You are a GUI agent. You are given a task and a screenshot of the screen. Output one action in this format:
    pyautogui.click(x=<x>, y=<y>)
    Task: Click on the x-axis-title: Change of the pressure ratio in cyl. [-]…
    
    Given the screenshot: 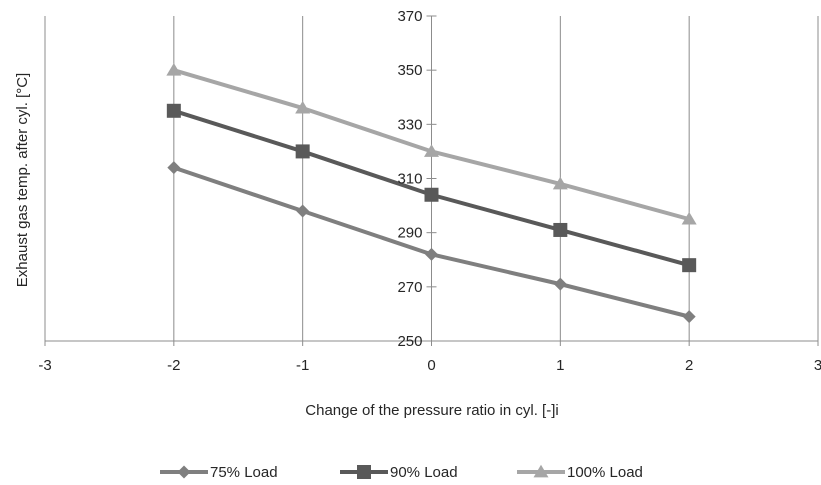 What is the action you would take?
    pyautogui.click(x=431, y=410)
    